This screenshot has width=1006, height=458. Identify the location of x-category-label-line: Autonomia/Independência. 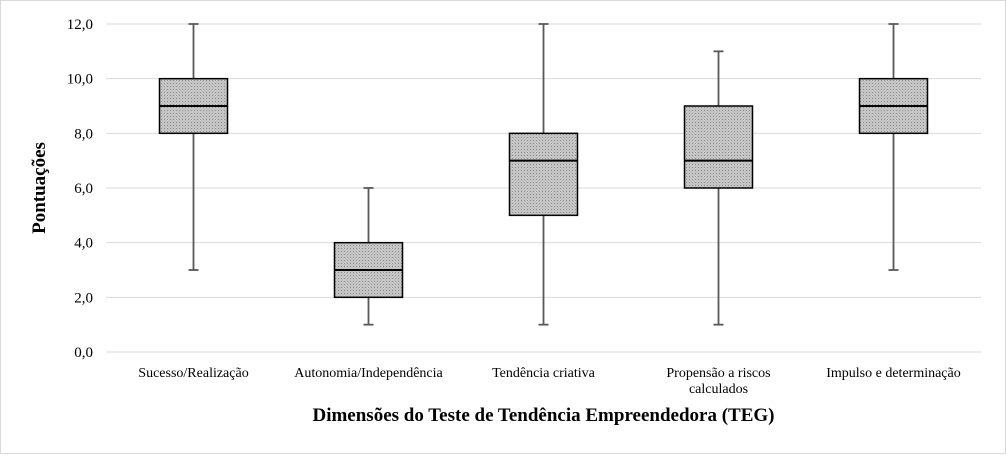
(368, 373).